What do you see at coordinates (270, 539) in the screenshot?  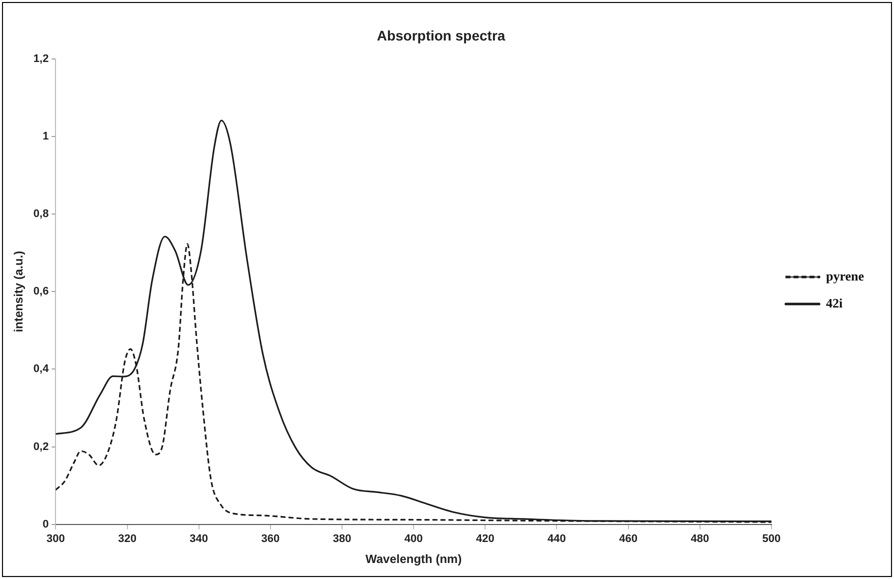 I see `x-tick-label: 360` at bounding box center [270, 539].